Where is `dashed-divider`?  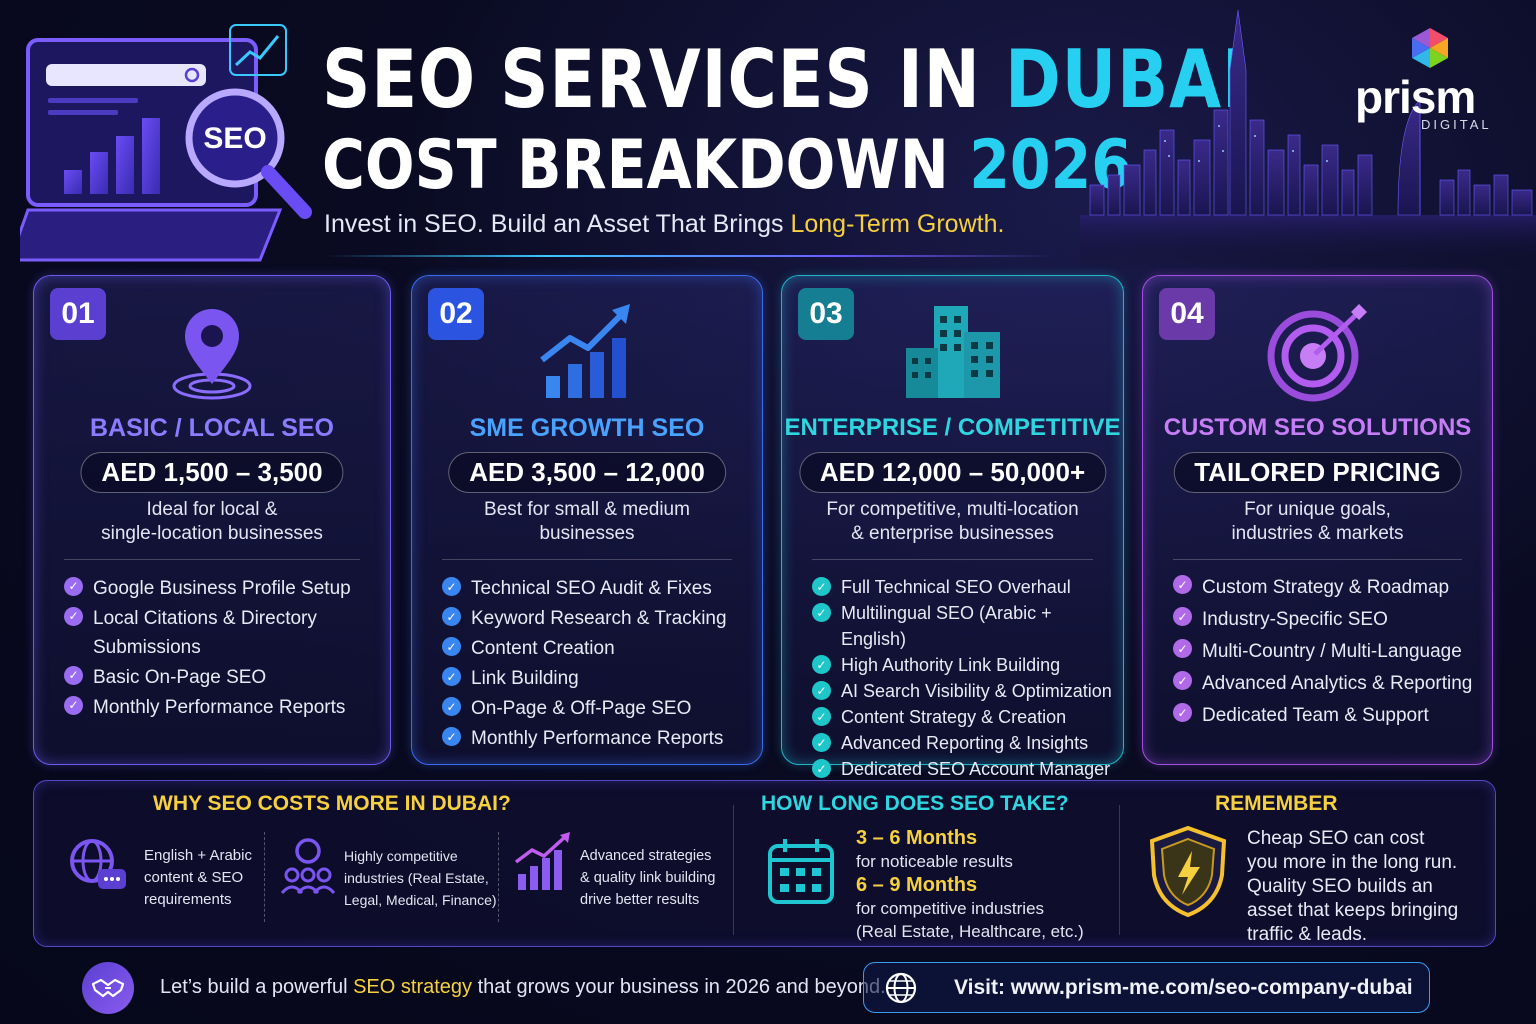 dashed-divider is located at coordinates (264, 877).